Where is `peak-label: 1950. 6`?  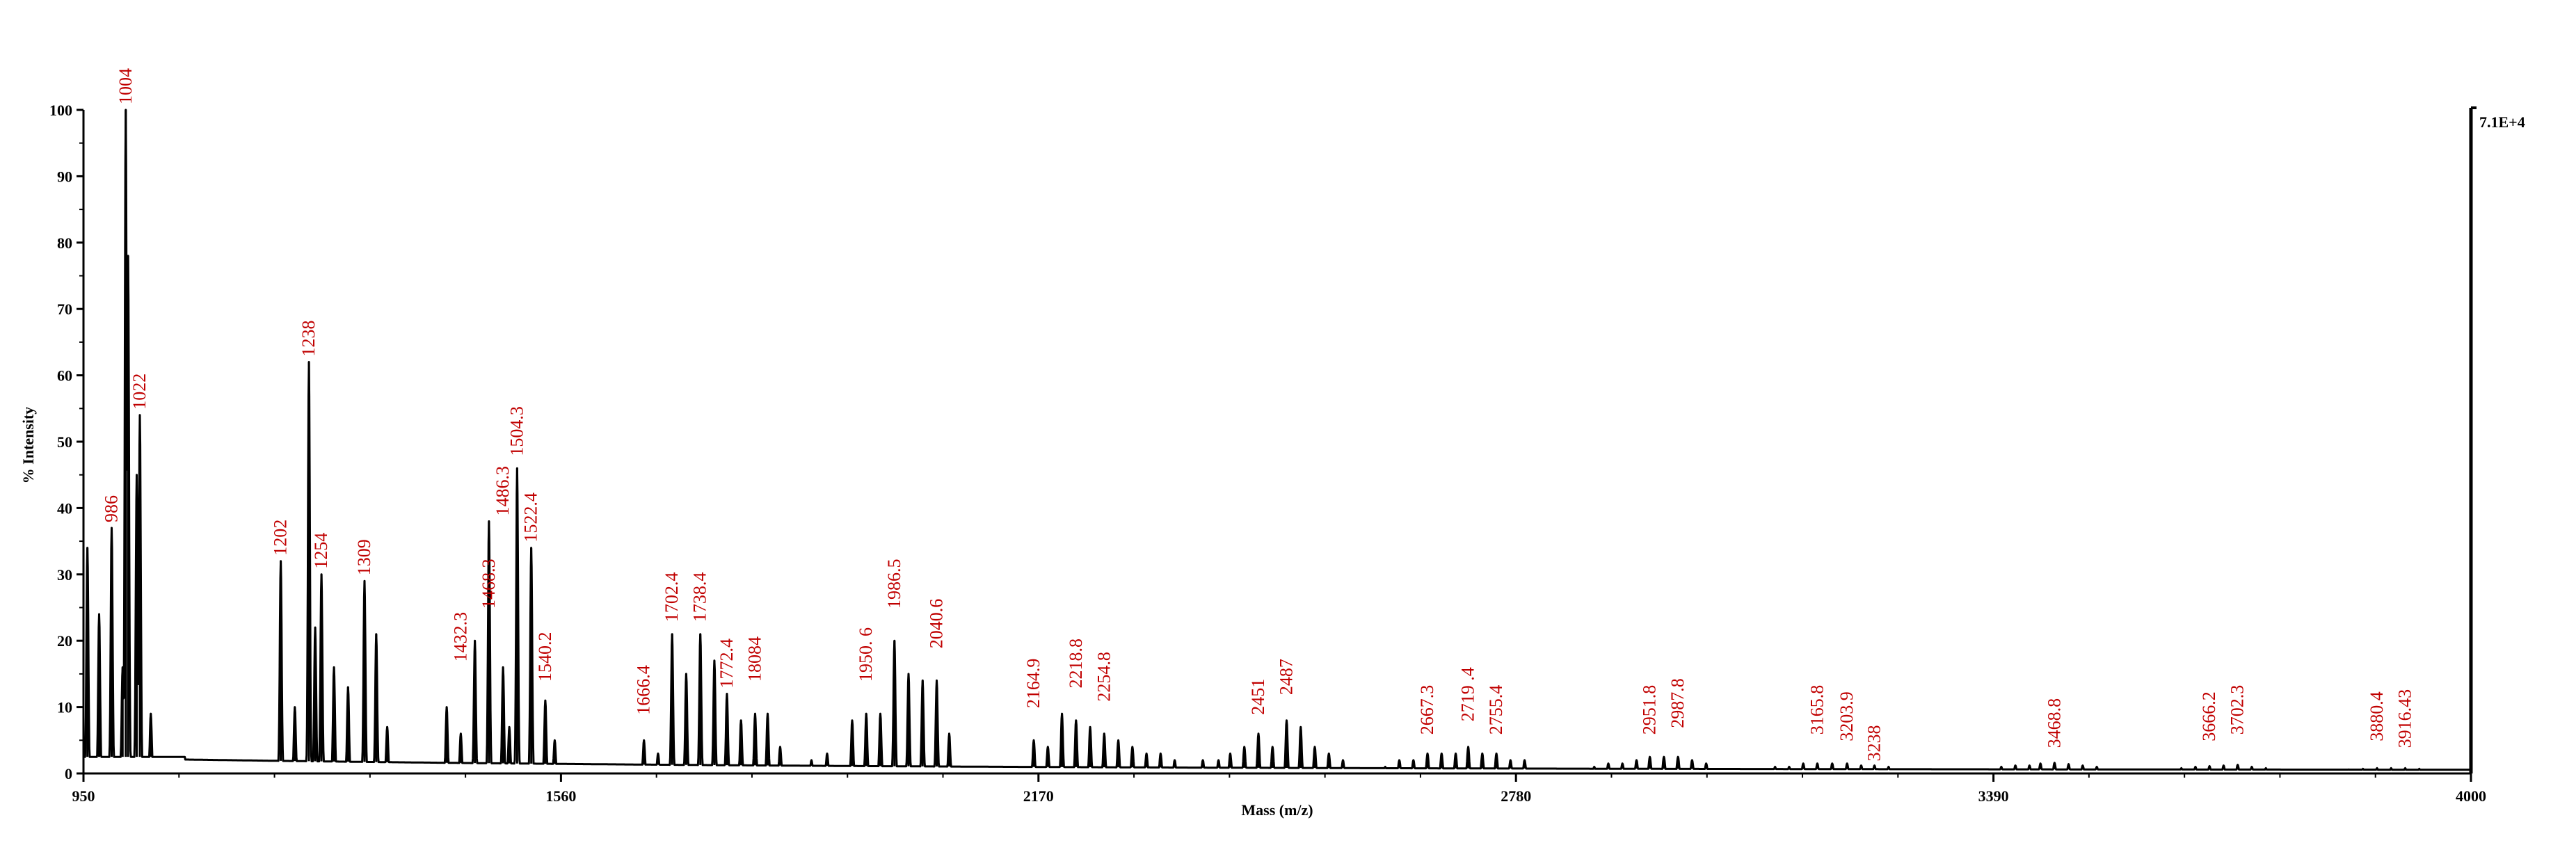
peak-label: 1950. 6 is located at coordinates (866, 654).